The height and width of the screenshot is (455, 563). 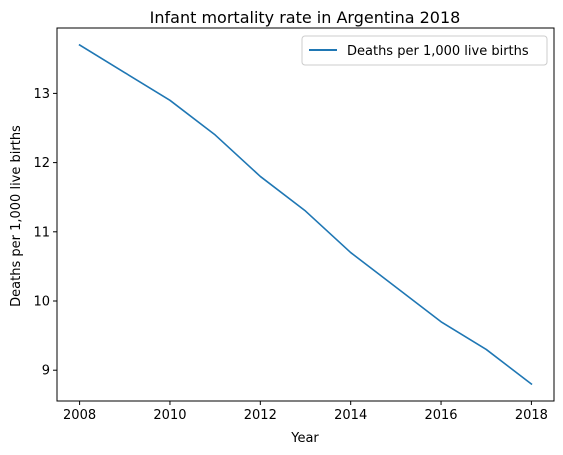 What do you see at coordinates (531, 415) in the screenshot?
I see `x-tick-label: 2018` at bounding box center [531, 415].